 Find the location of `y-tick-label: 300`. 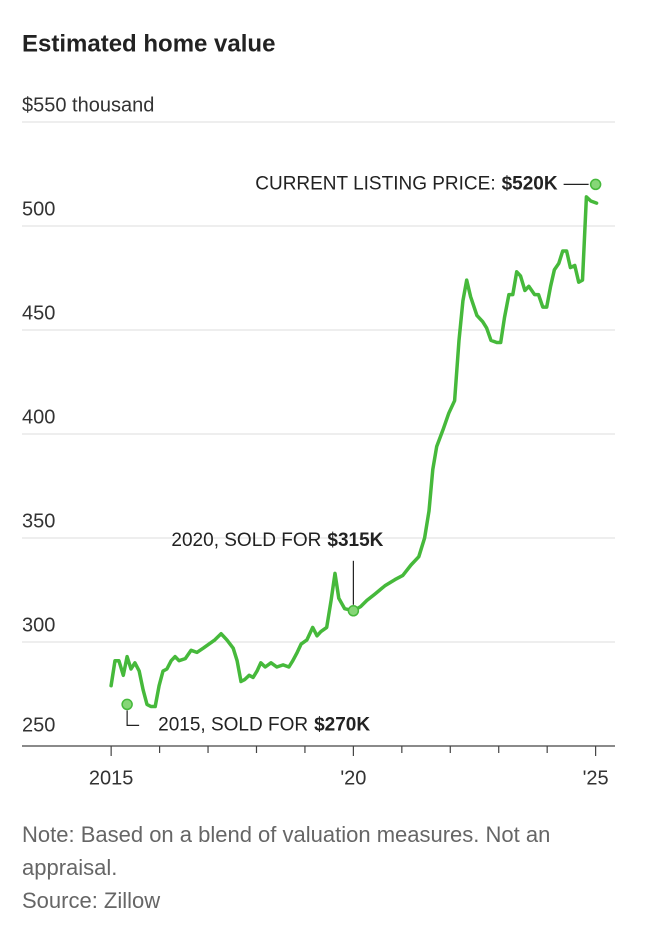

y-tick-label: 300 is located at coordinates (38, 625).